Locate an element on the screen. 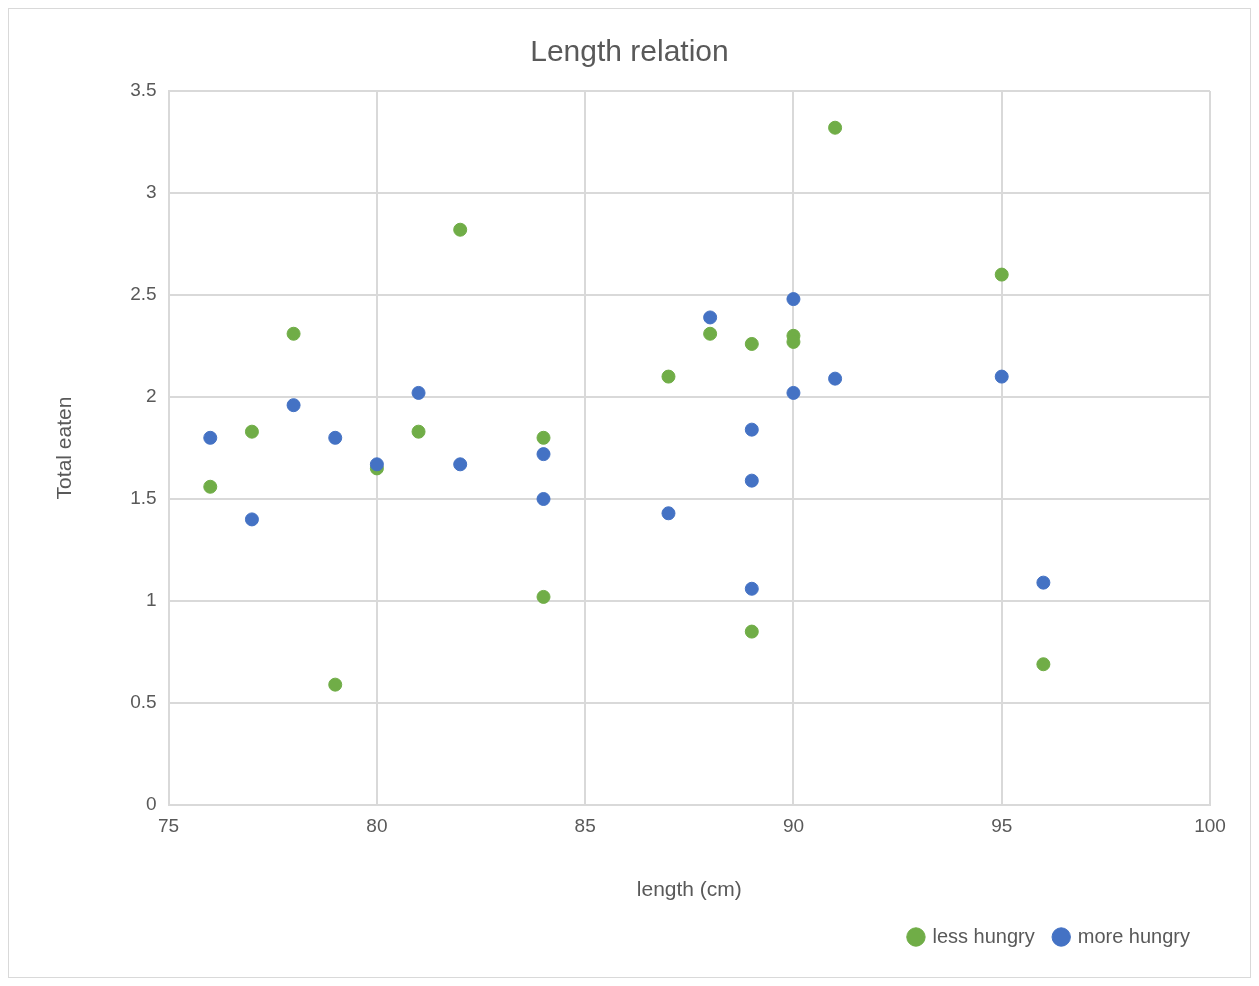  x-tick-label: 90 is located at coordinates (793, 825).